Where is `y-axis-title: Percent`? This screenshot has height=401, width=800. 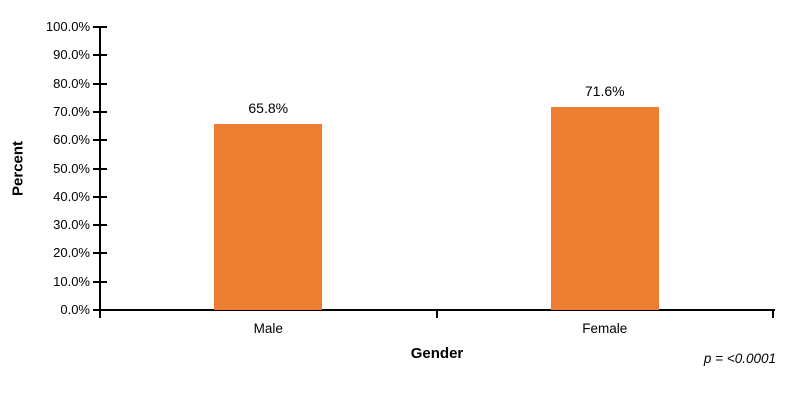 y-axis-title: Percent is located at coordinates (18, 168).